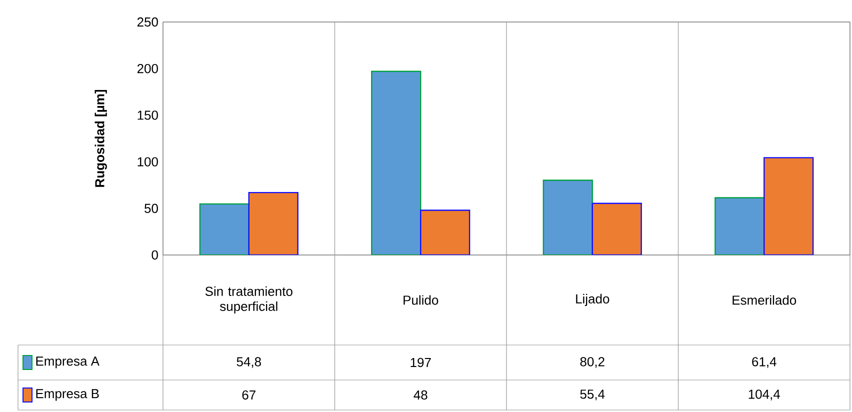  I want to click on data-label: 48, so click(421, 395).